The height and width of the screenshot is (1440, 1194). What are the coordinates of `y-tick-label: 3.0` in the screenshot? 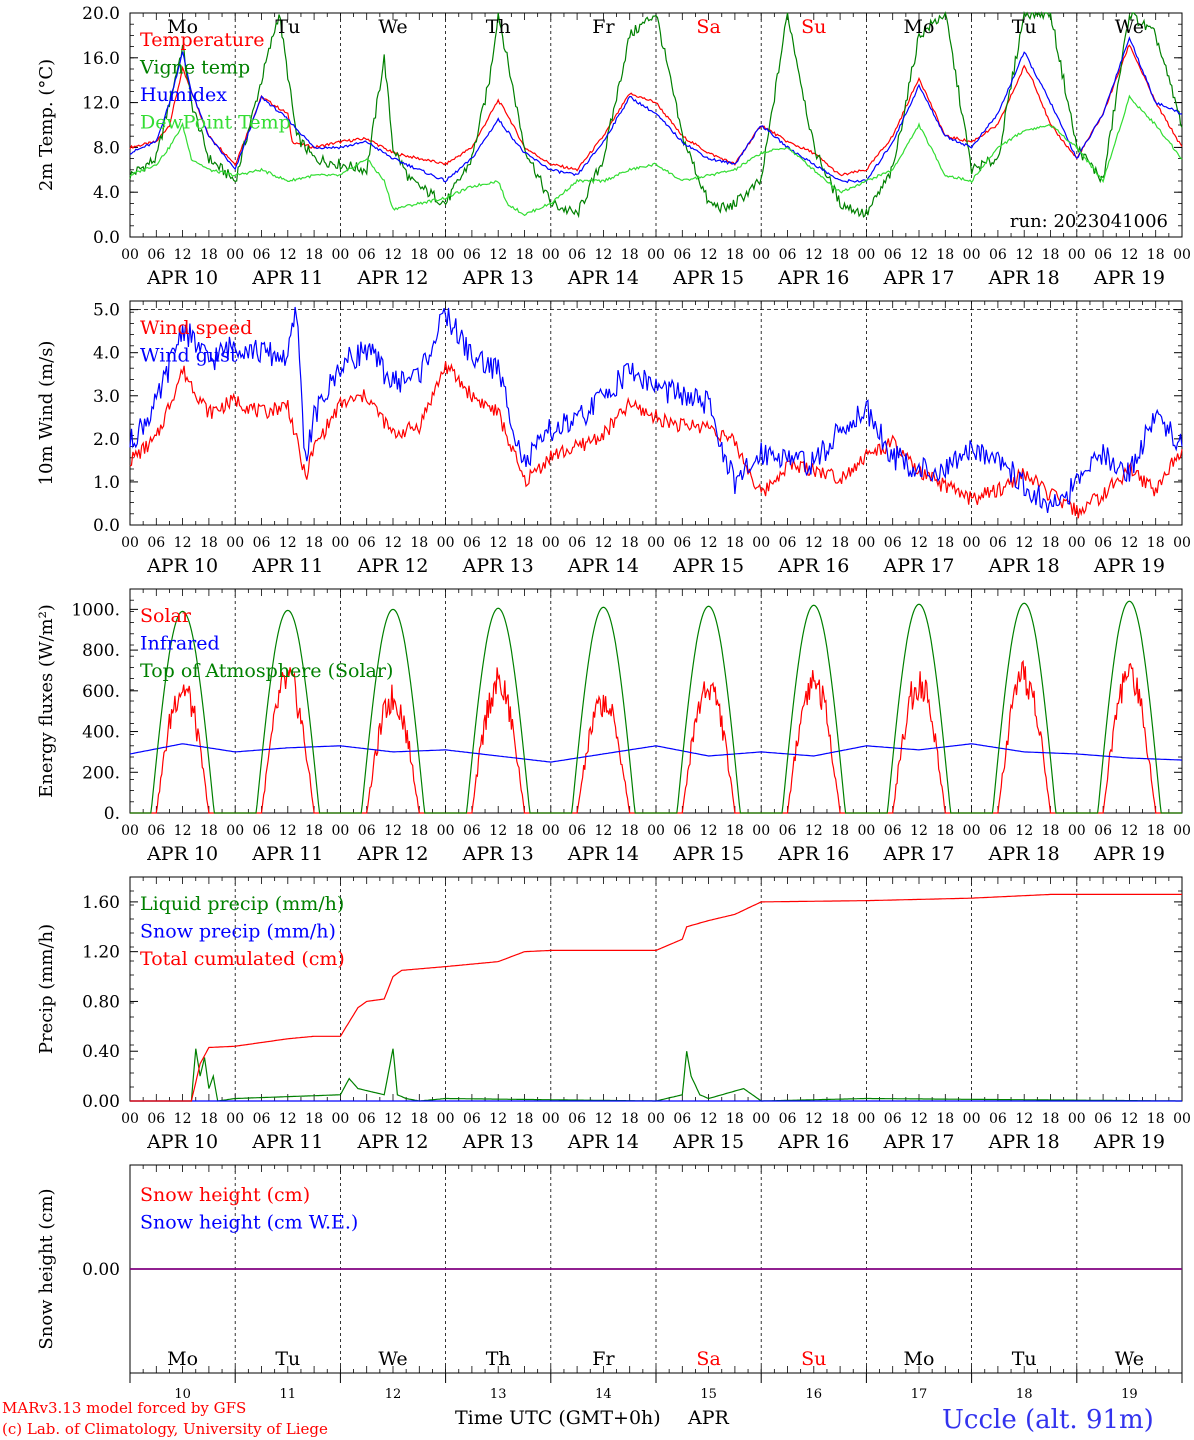 It's located at (106, 397).